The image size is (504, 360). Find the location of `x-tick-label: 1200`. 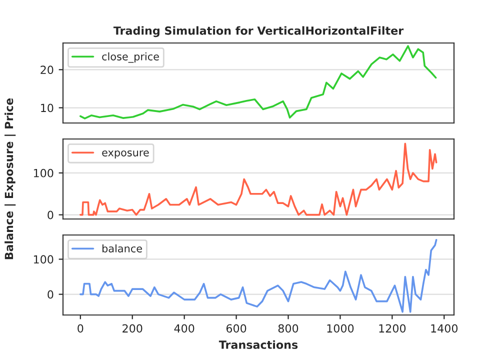

x-tick-label: 1200 is located at coordinates (392, 328).